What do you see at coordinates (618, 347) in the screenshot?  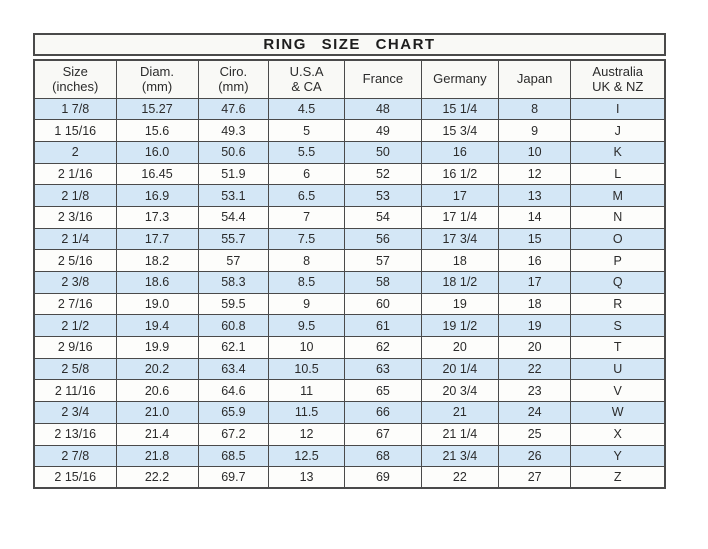 I see `cell: T` at bounding box center [618, 347].